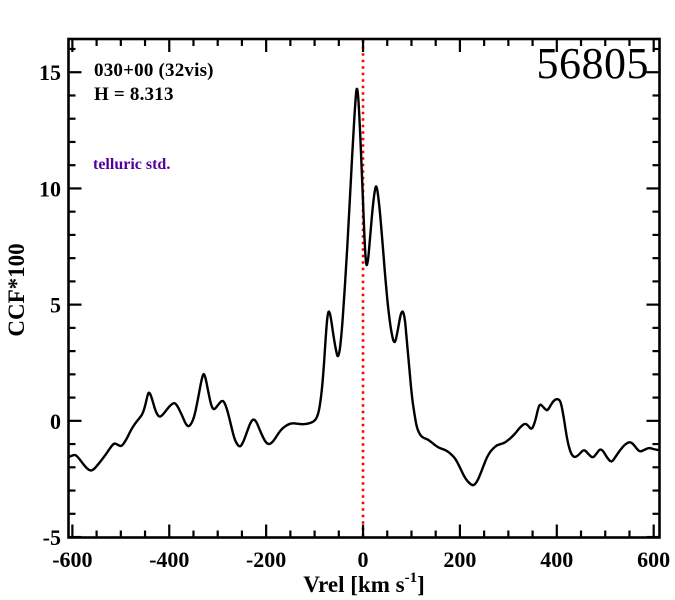 The height and width of the screenshot is (600, 675). What do you see at coordinates (55, 305) in the screenshot?
I see `y-tick-label: 5` at bounding box center [55, 305].